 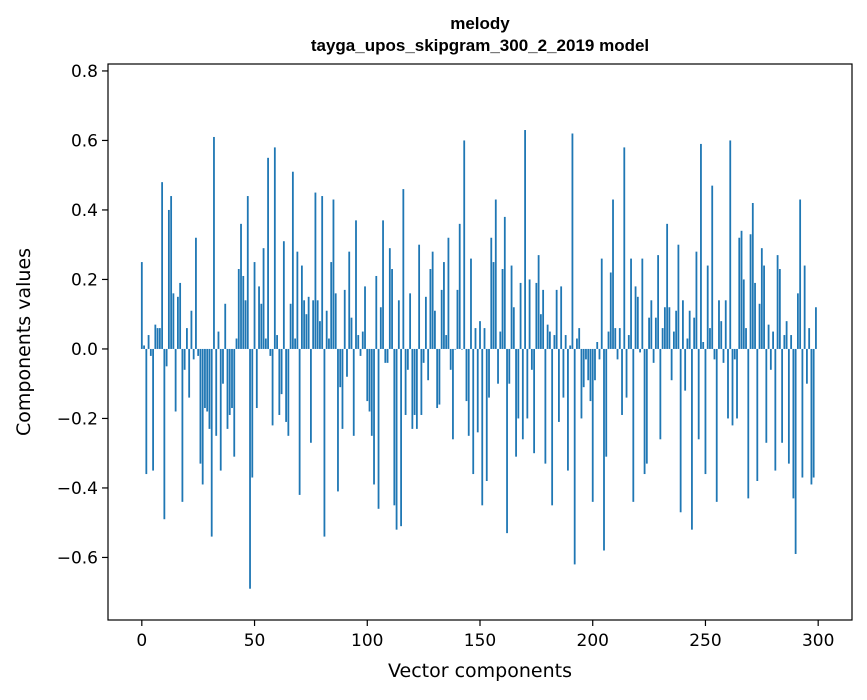 What do you see at coordinates (77, 419) in the screenshot?
I see `y-tick-label: −0.2` at bounding box center [77, 419].